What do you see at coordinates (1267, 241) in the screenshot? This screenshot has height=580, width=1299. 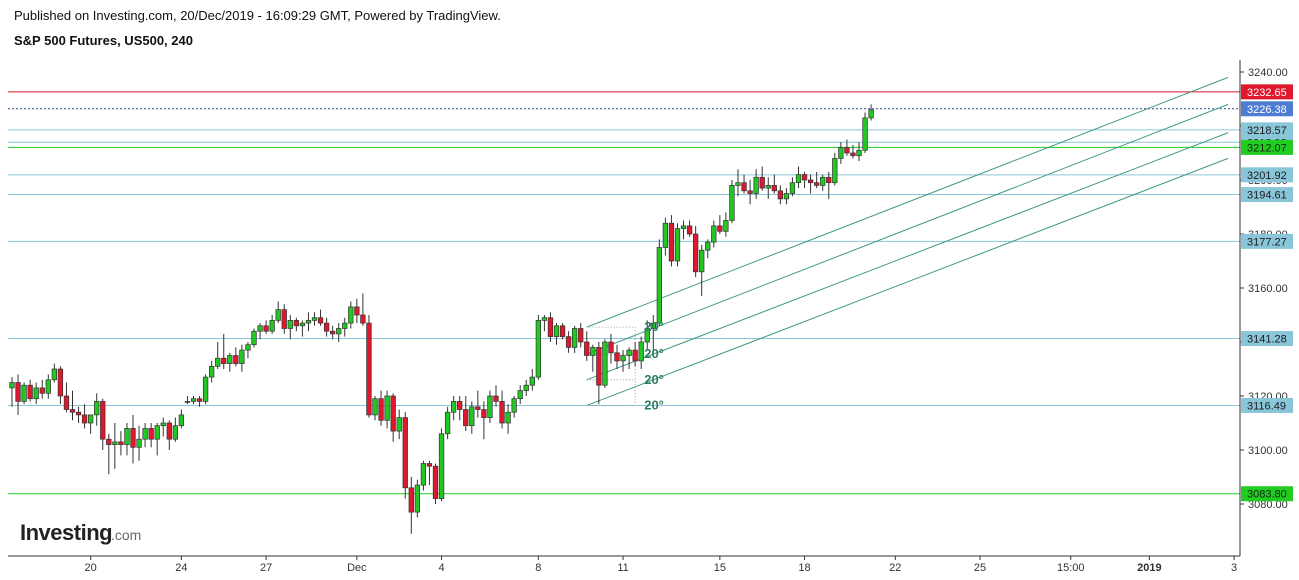 I see `price-badge: 3177.27` at bounding box center [1267, 241].